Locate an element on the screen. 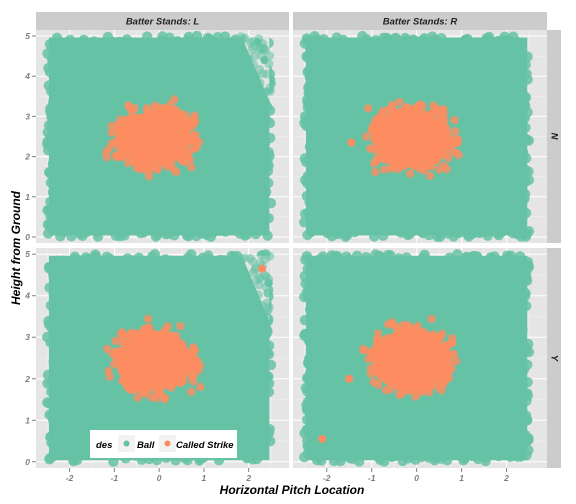 This screenshot has width=576, height=504. strip-col-L-label: Batter Stands: L is located at coordinates (163, 22).